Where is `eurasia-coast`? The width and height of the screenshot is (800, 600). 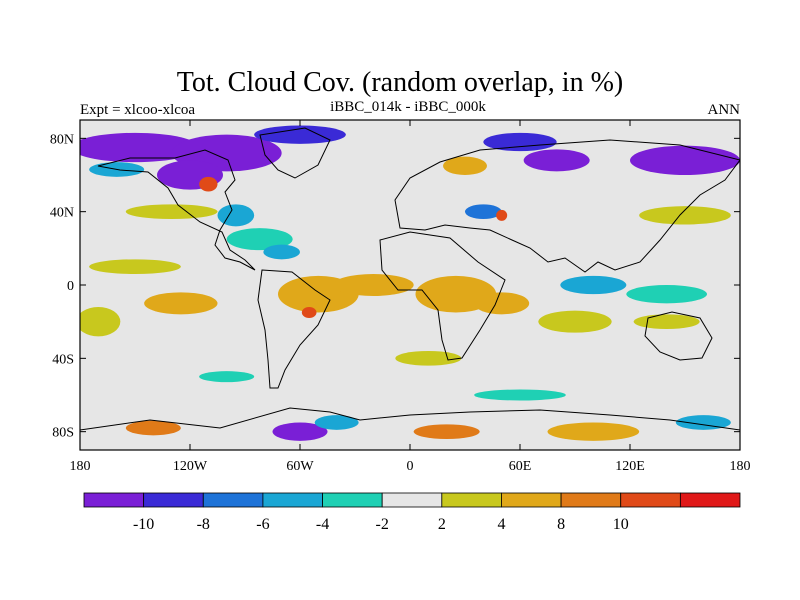
eurasia-coast is located at coordinates (567, 206).